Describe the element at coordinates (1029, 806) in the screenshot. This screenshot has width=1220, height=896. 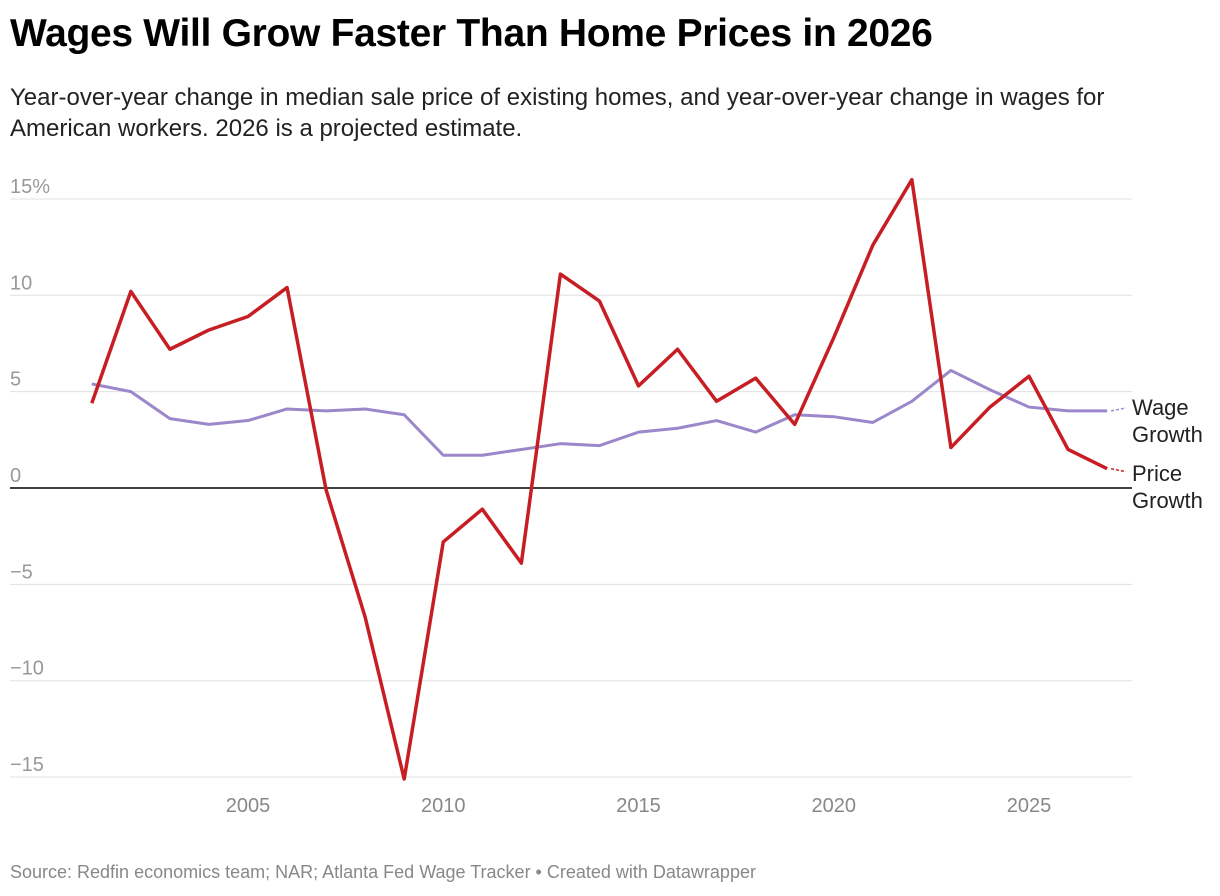
I see `x-tick-label: 2025` at that location.